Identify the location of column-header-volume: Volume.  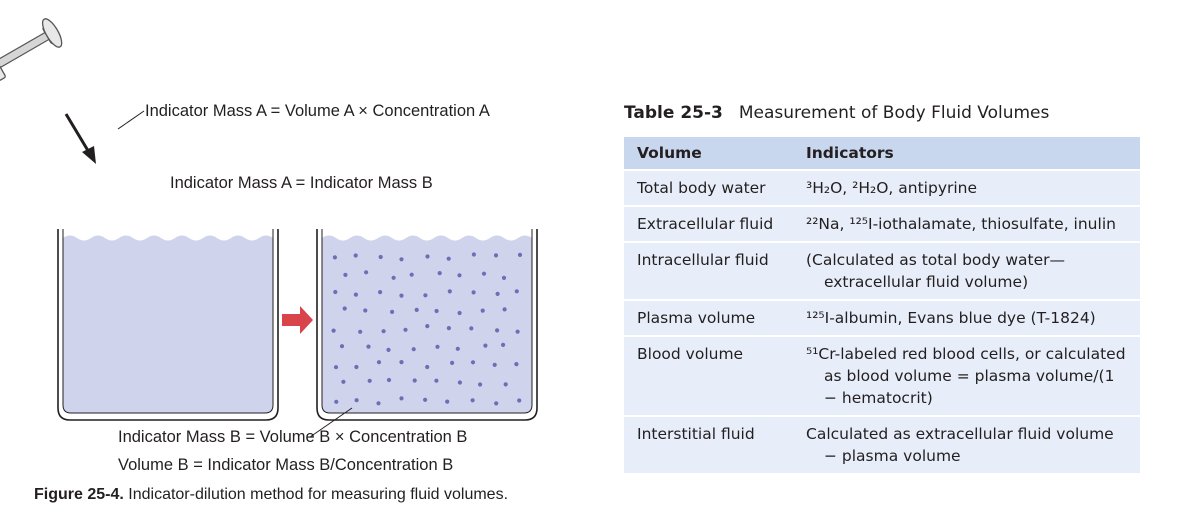
(708, 153).